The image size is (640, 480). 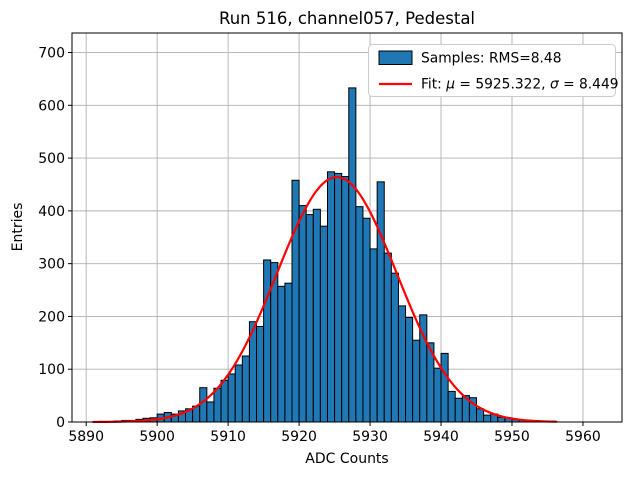 What do you see at coordinates (347, 18) in the screenshot?
I see `chart-title: Run 516, channel057, Pedestal` at bounding box center [347, 18].